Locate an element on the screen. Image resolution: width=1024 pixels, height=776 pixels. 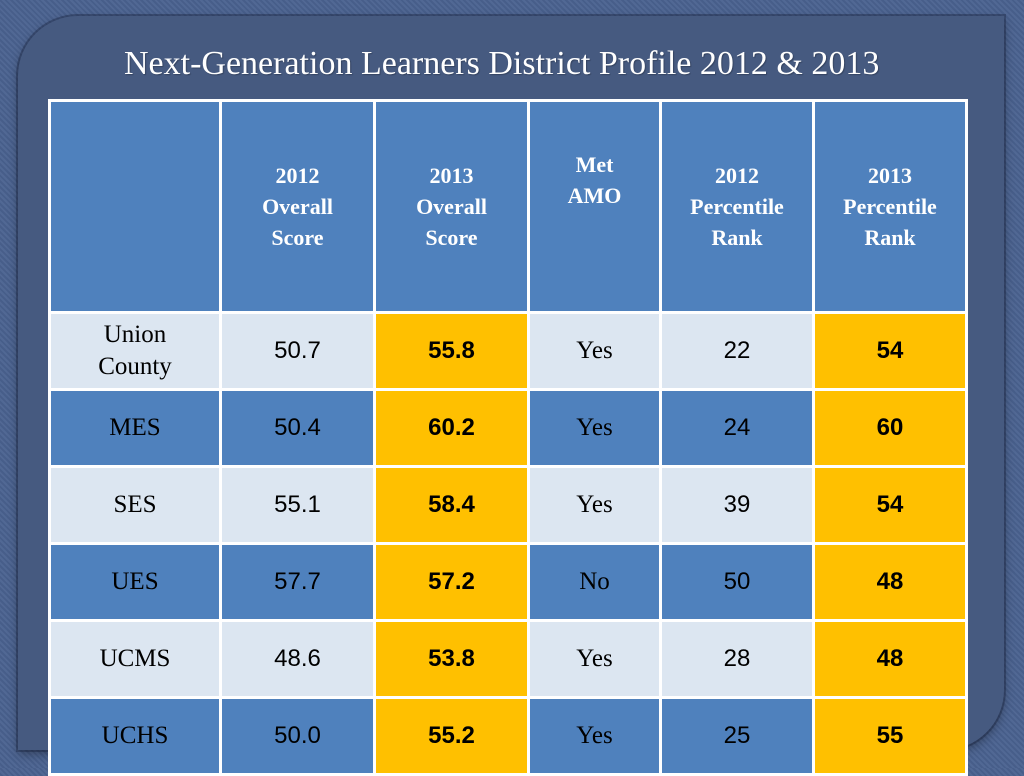
table-row: UCMS 48.6 53.8 Yes 28 48 is located at coordinates (508, 657).